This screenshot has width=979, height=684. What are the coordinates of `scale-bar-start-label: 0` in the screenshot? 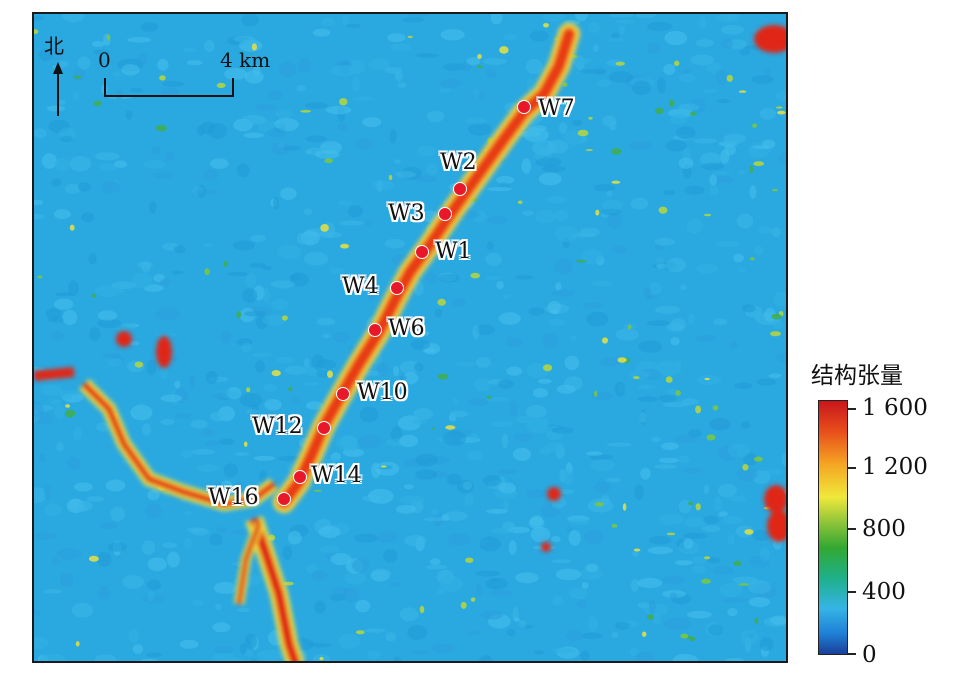 It's located at (104, 60).